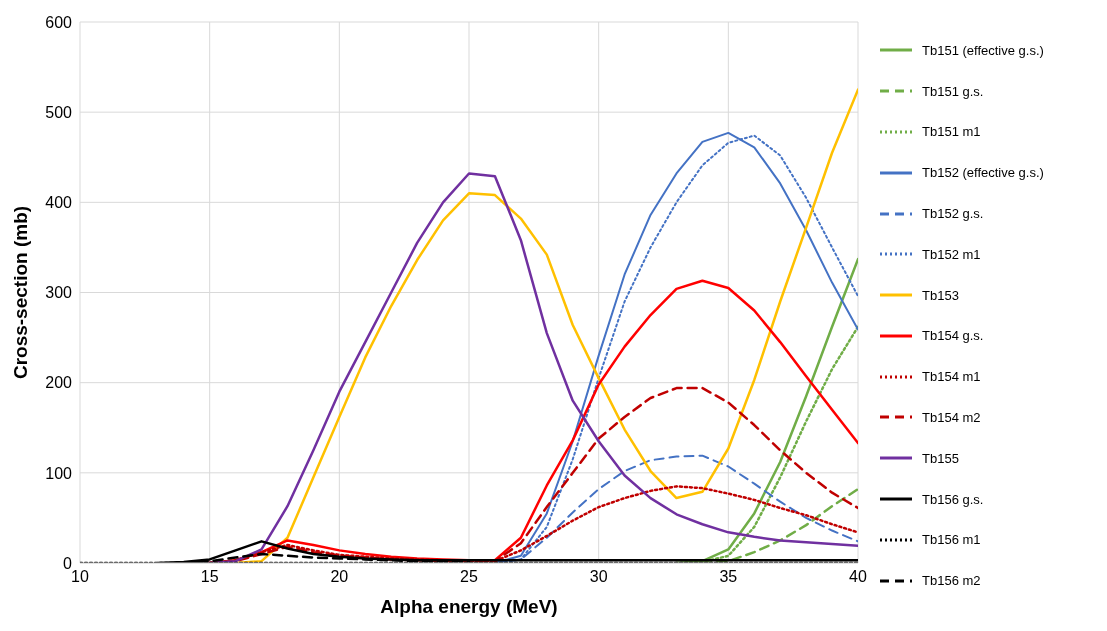 The width and height of the screenshot is (1107, 631). I want to click on y-tick-label: 300, so click(59, 293).